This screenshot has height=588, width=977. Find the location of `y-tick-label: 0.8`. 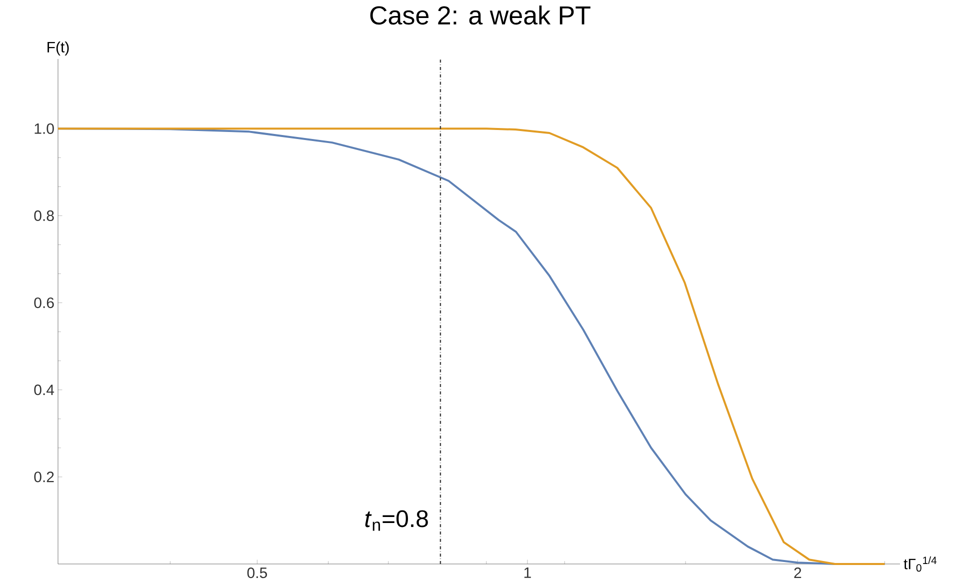

y-tick-label: 0.8 is located at coordinates (44, 216).